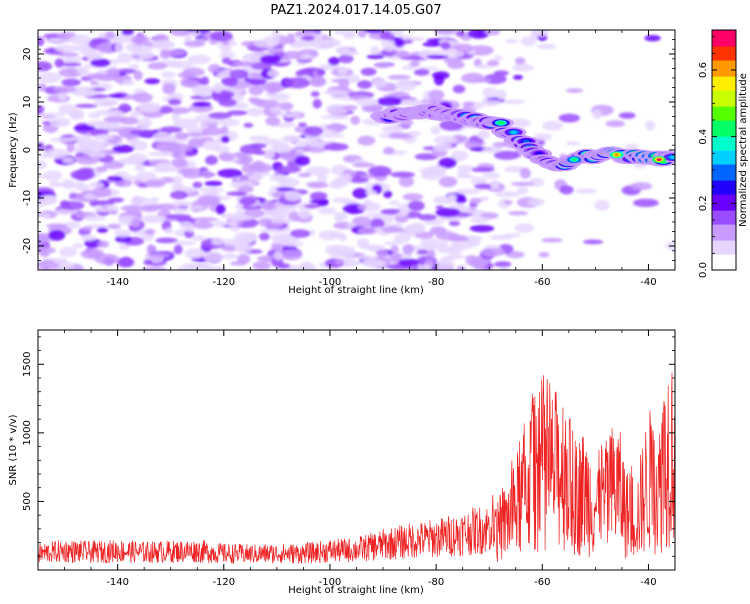  I want to click on colorbar-frame, so click(724, 150).